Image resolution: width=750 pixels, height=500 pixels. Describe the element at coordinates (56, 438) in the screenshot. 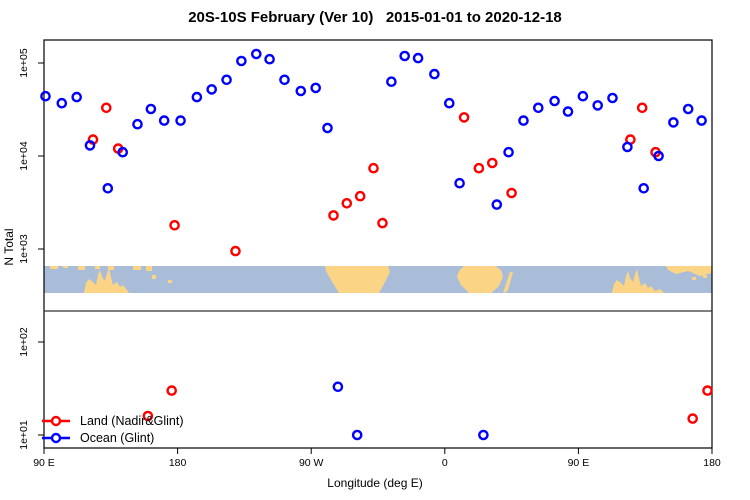

I see `legend-ocean-marker-icon` at that location.